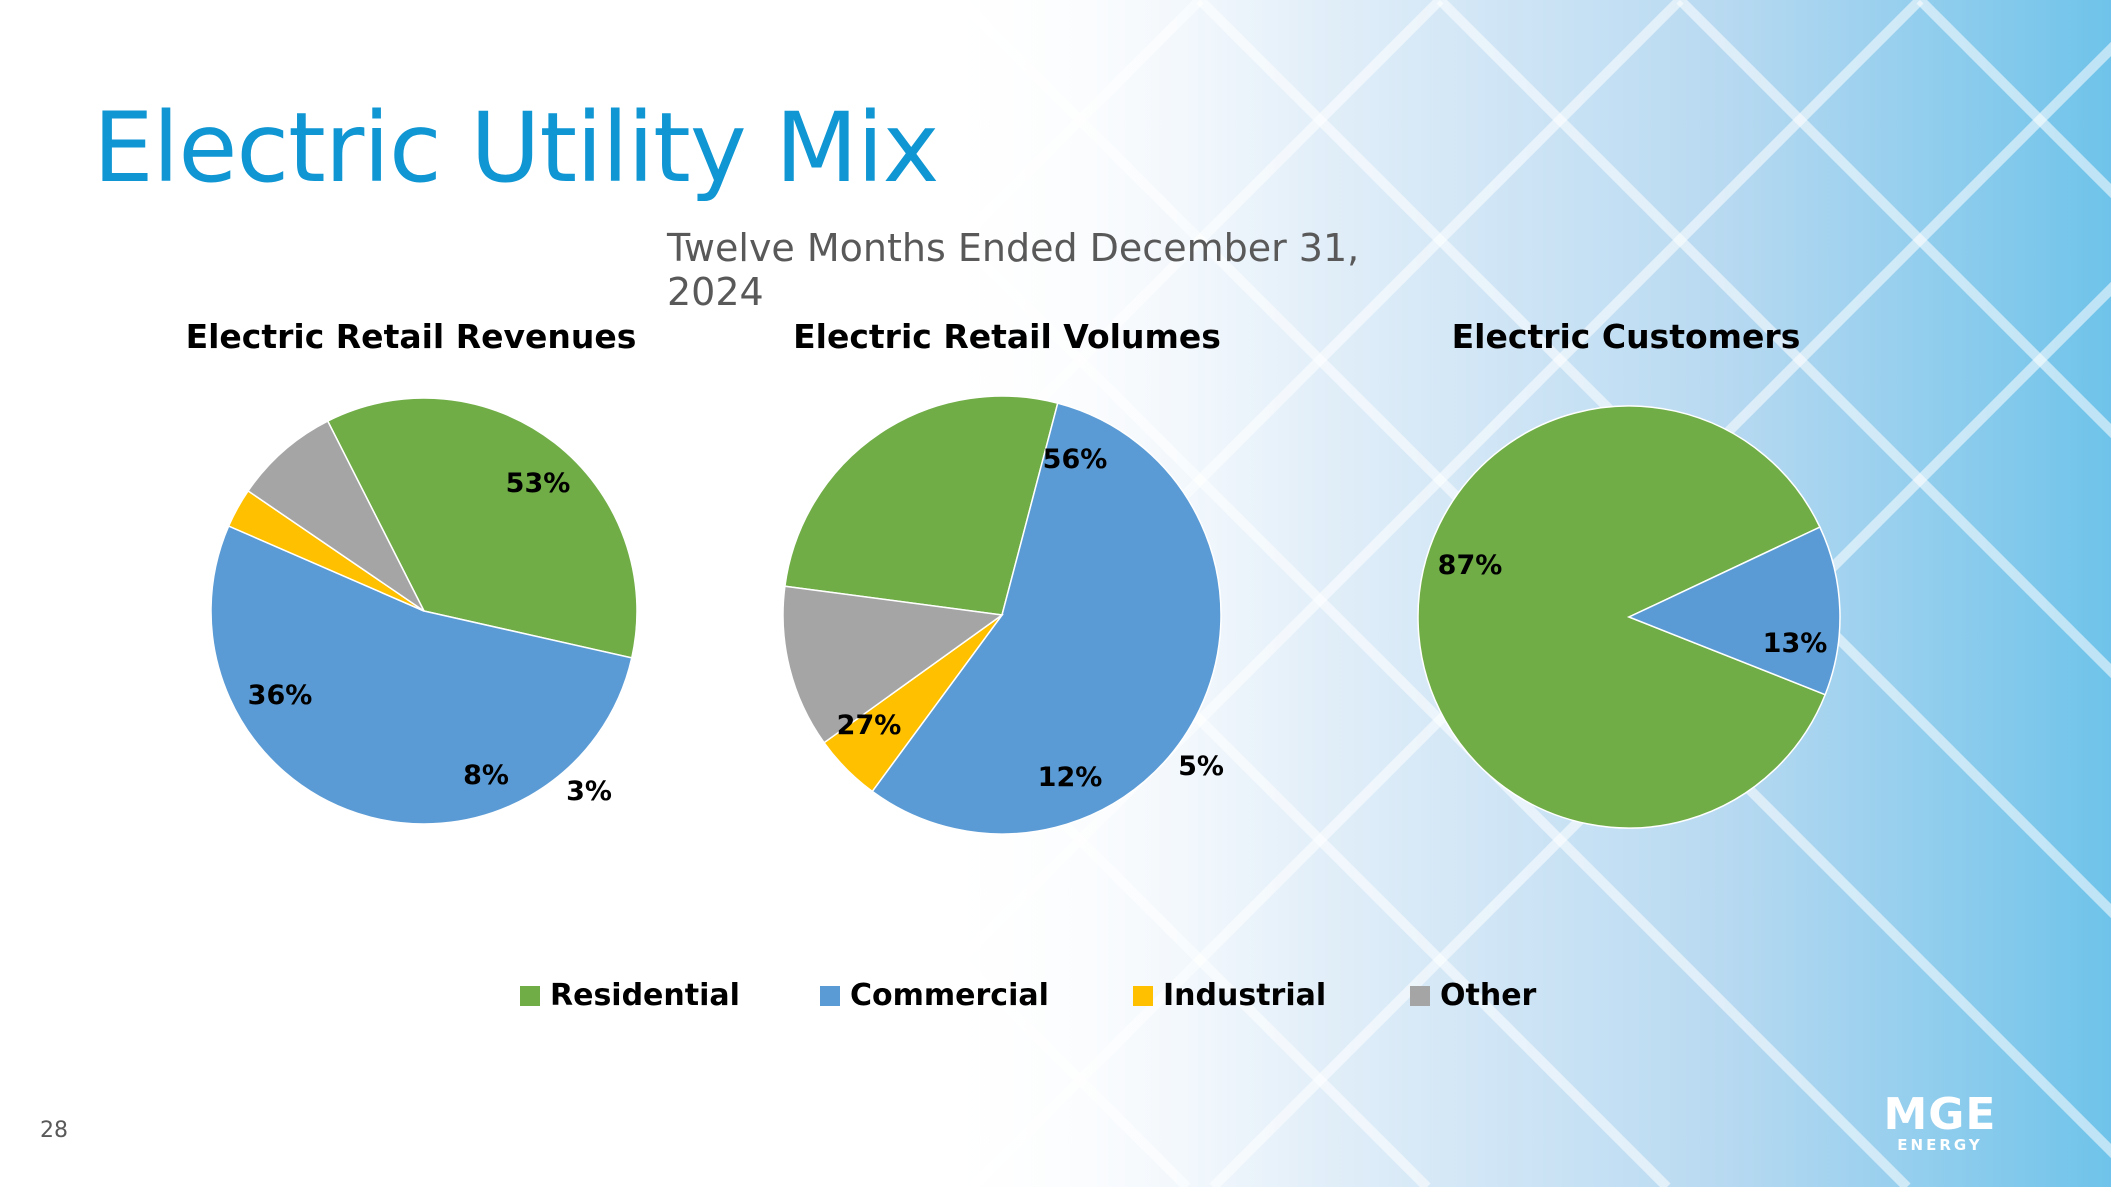 This screenshot has height=1187, width=2111. I want to click on legend-item-other: Other, so click(1473, 995).